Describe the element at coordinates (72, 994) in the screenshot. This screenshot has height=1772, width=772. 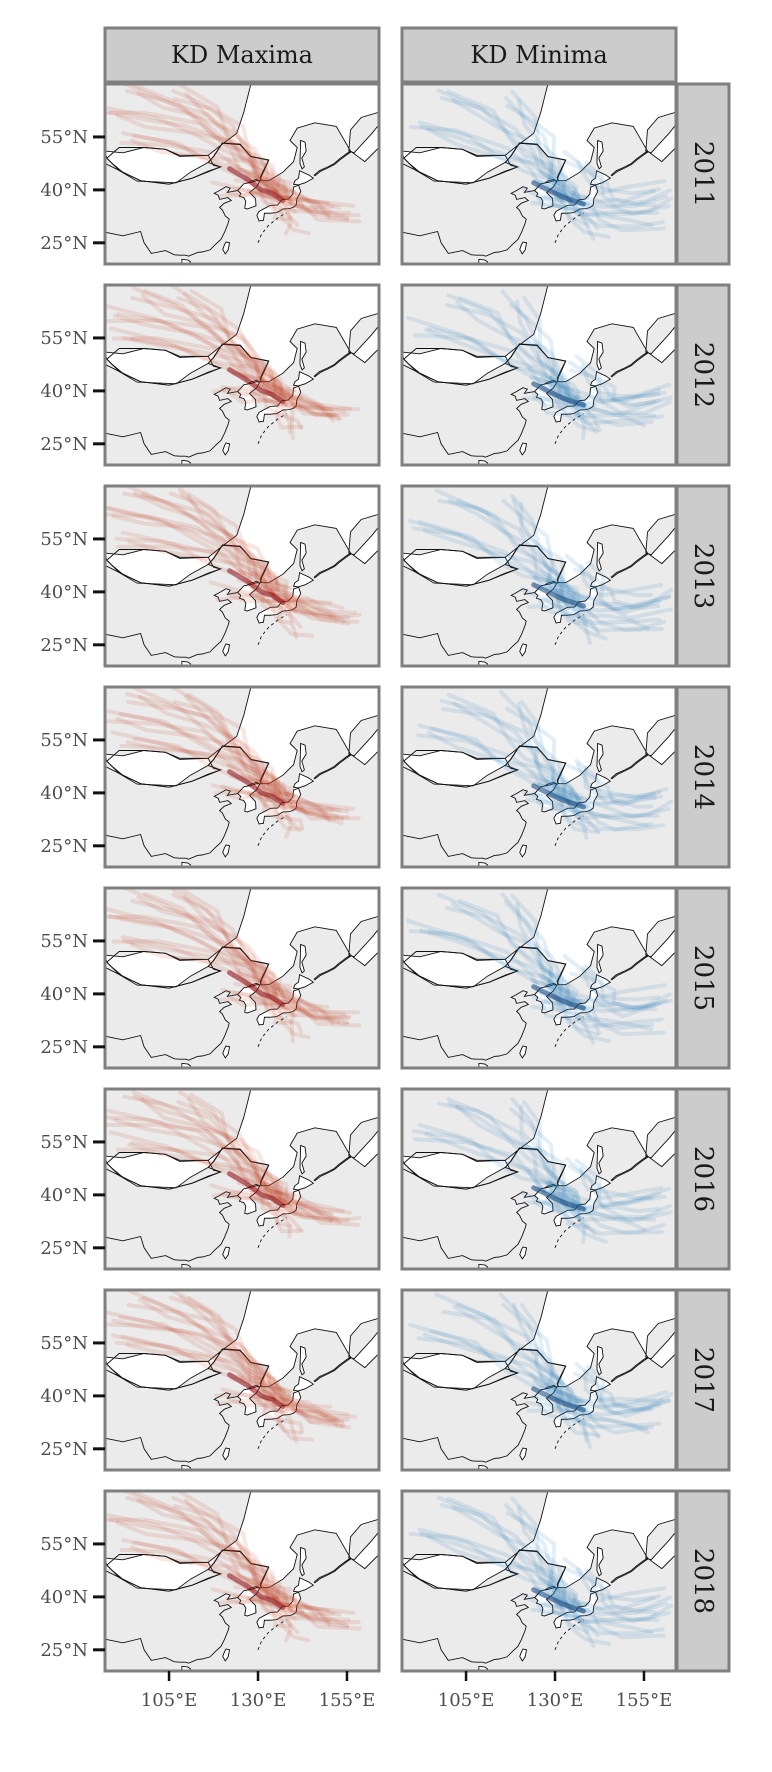
I see `y-axis-2015: 55°N 40°N 25°N` at that location.